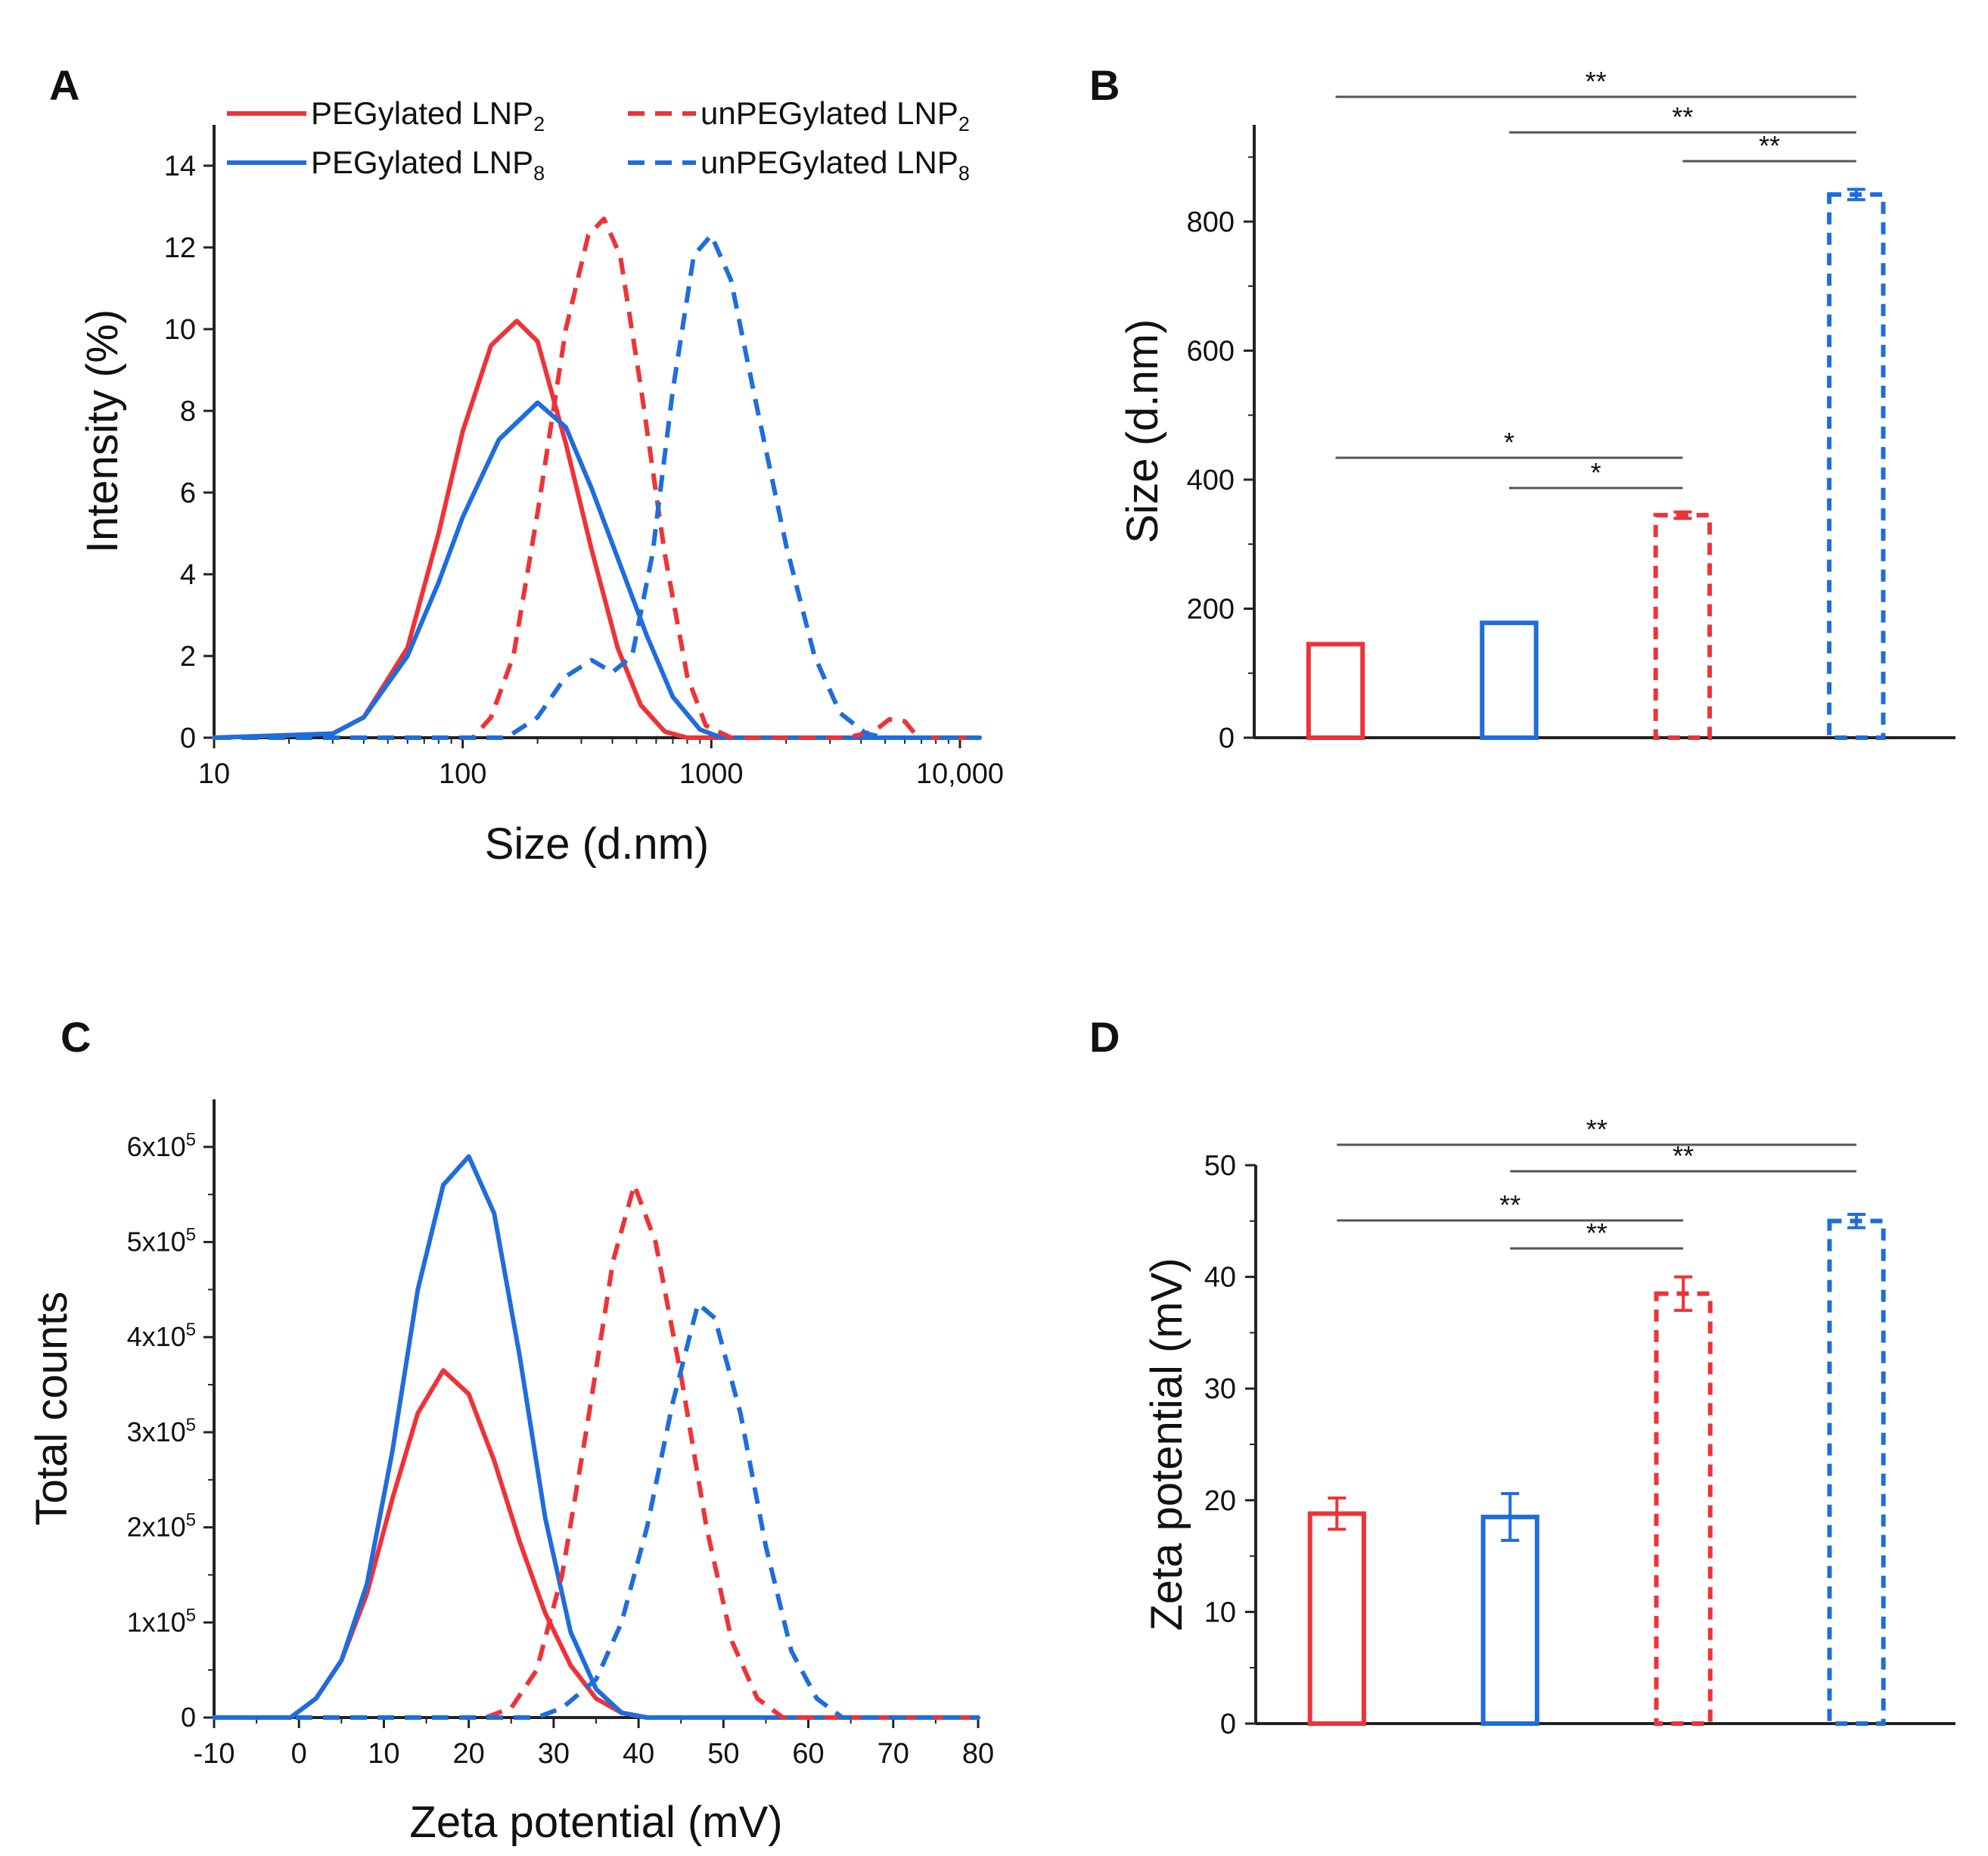  Describe the element at coordinates (1211, 351) in the screenshot. I see `y-tick-label: 600` at that location.